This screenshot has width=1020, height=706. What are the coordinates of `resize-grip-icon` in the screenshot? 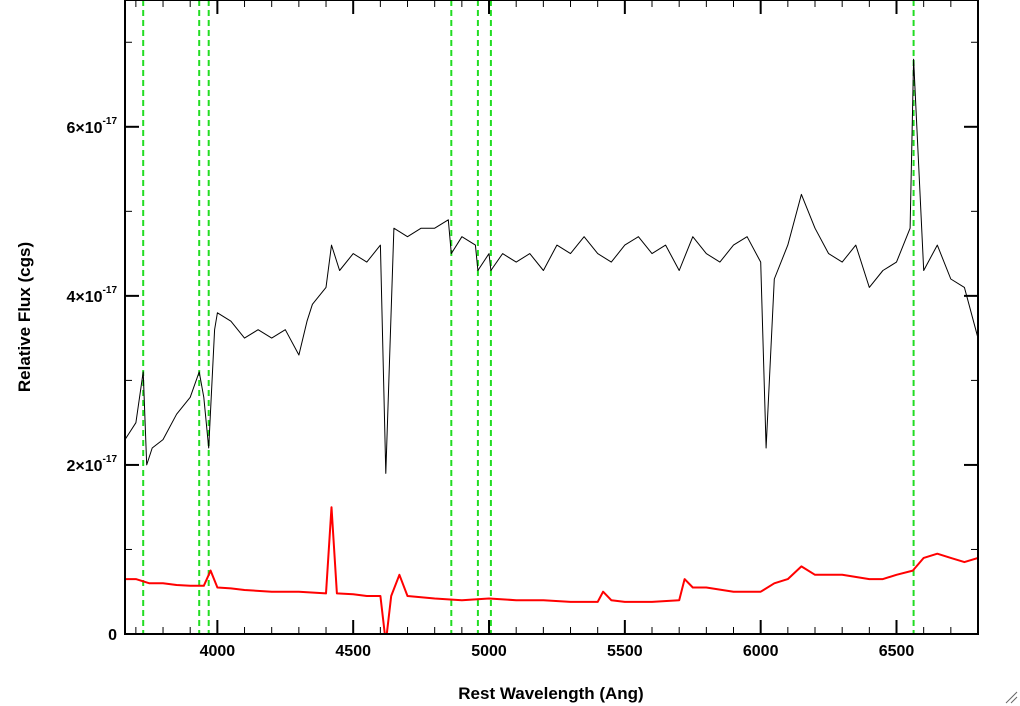 It's located at (1011, 697).